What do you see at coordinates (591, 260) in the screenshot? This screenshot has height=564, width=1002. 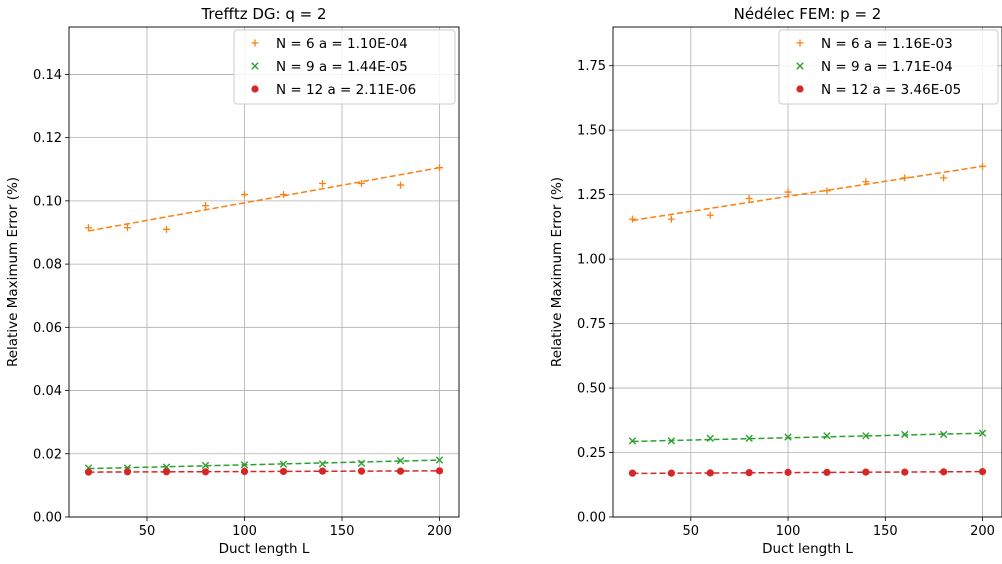 I see `y-tick-label: 1.00` at bounding box center [591, 260].